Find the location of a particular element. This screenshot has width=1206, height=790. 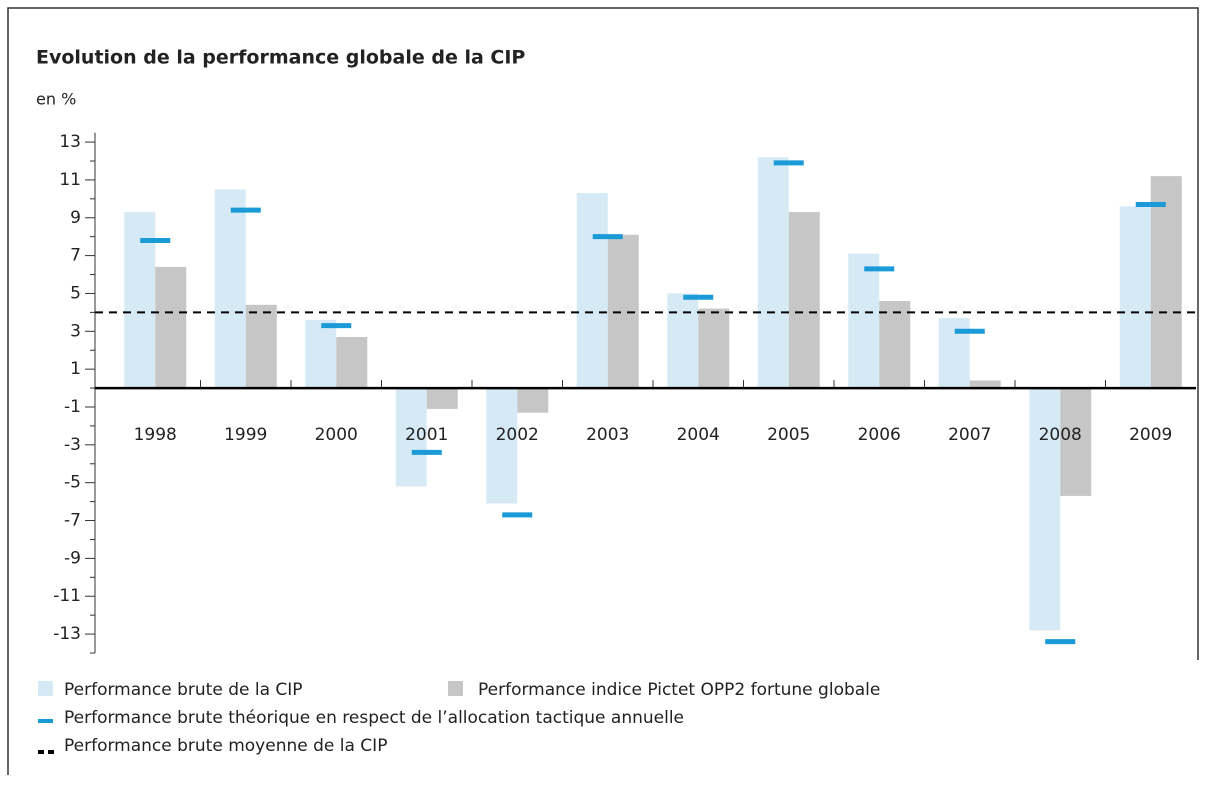

x-tick-label: 2008 is located at coordinates (1060, 435).